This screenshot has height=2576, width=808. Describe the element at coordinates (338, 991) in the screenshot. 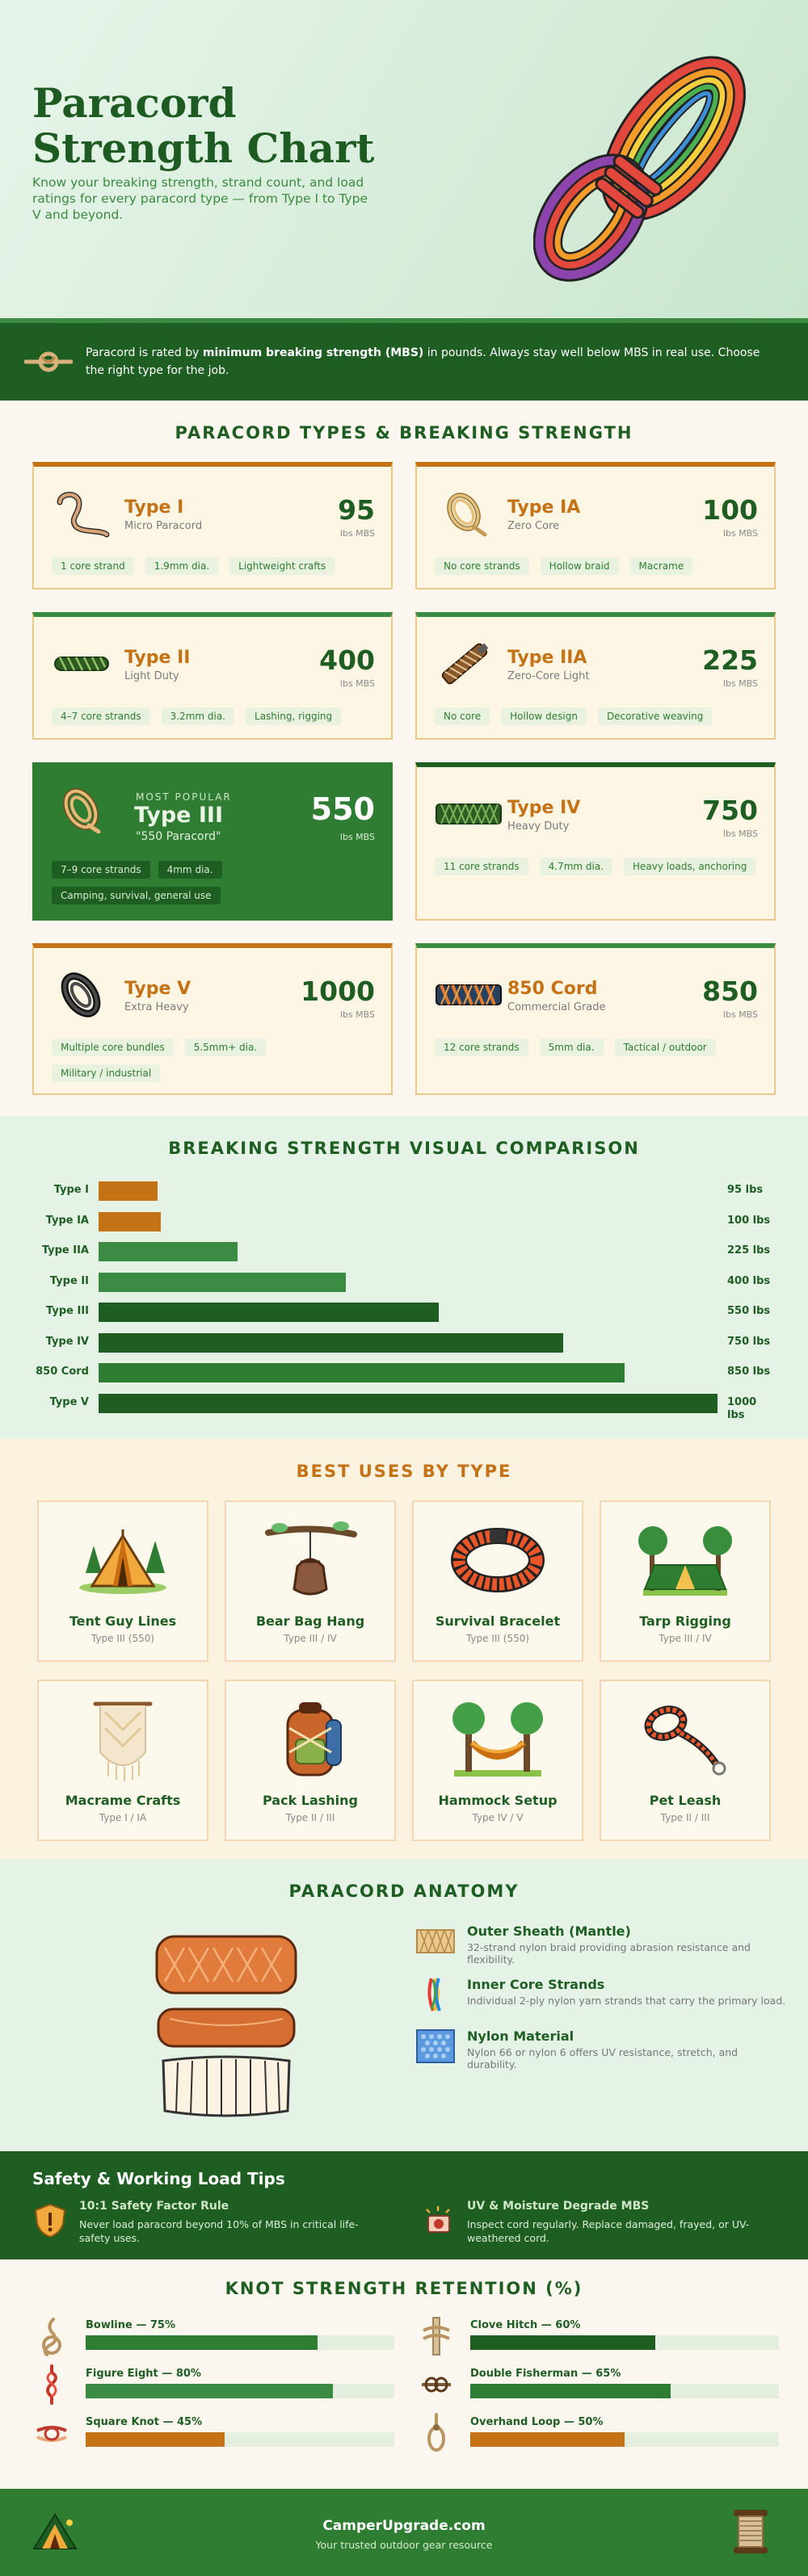

I see `type-mbs-value: 1000` at that location.